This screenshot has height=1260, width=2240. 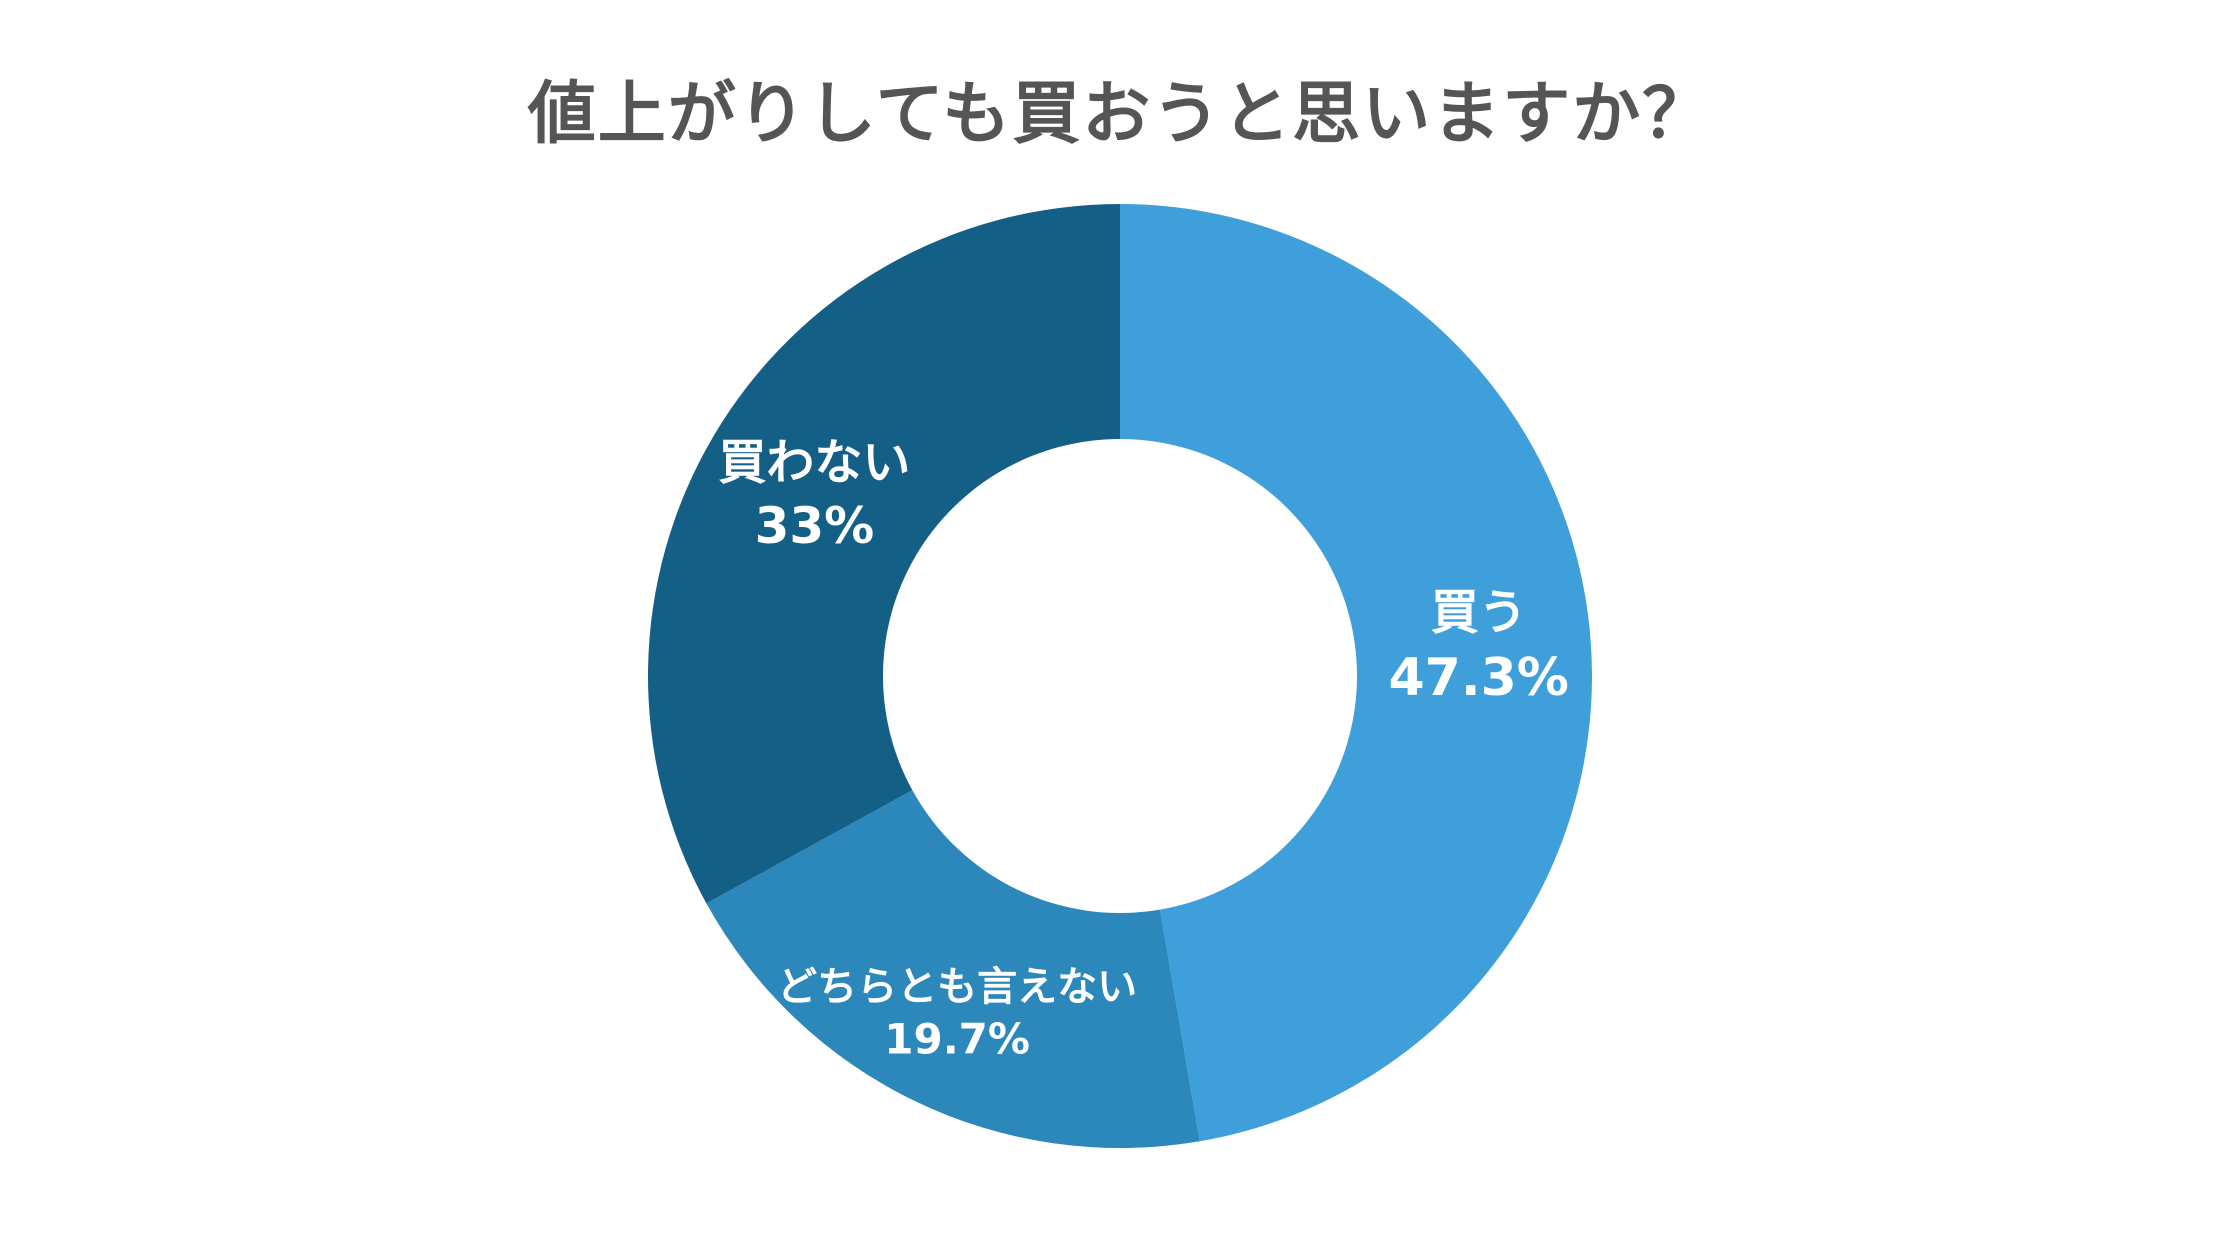 I want to click on slice-value-label: 33%, so click(x=815, y=526).